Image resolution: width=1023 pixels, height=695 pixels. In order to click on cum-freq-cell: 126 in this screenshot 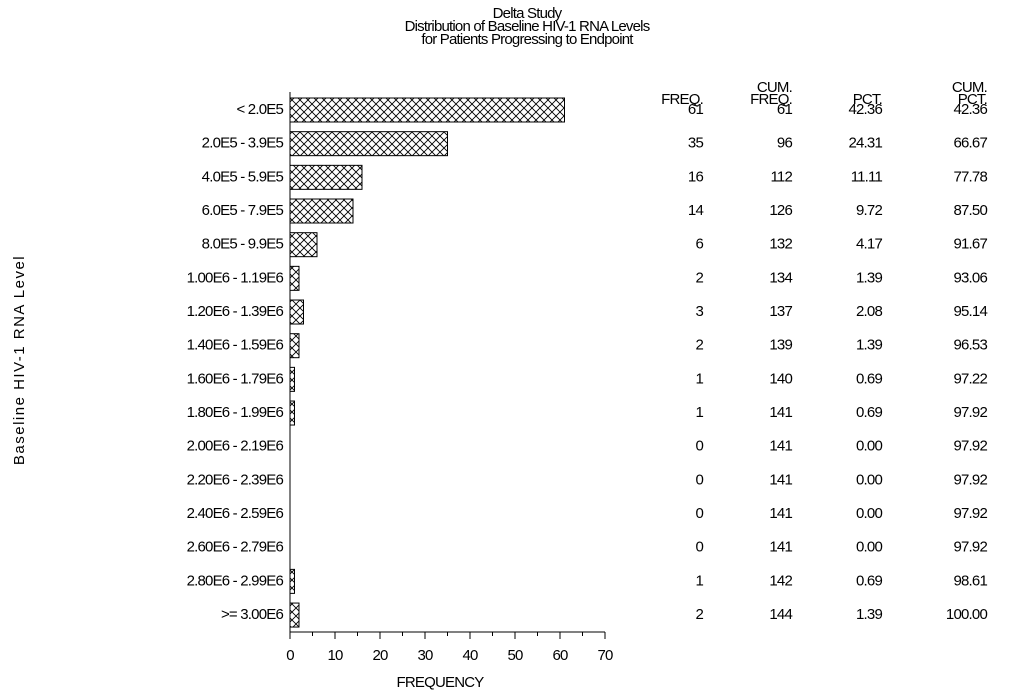, I will do `click(780, 210)`.